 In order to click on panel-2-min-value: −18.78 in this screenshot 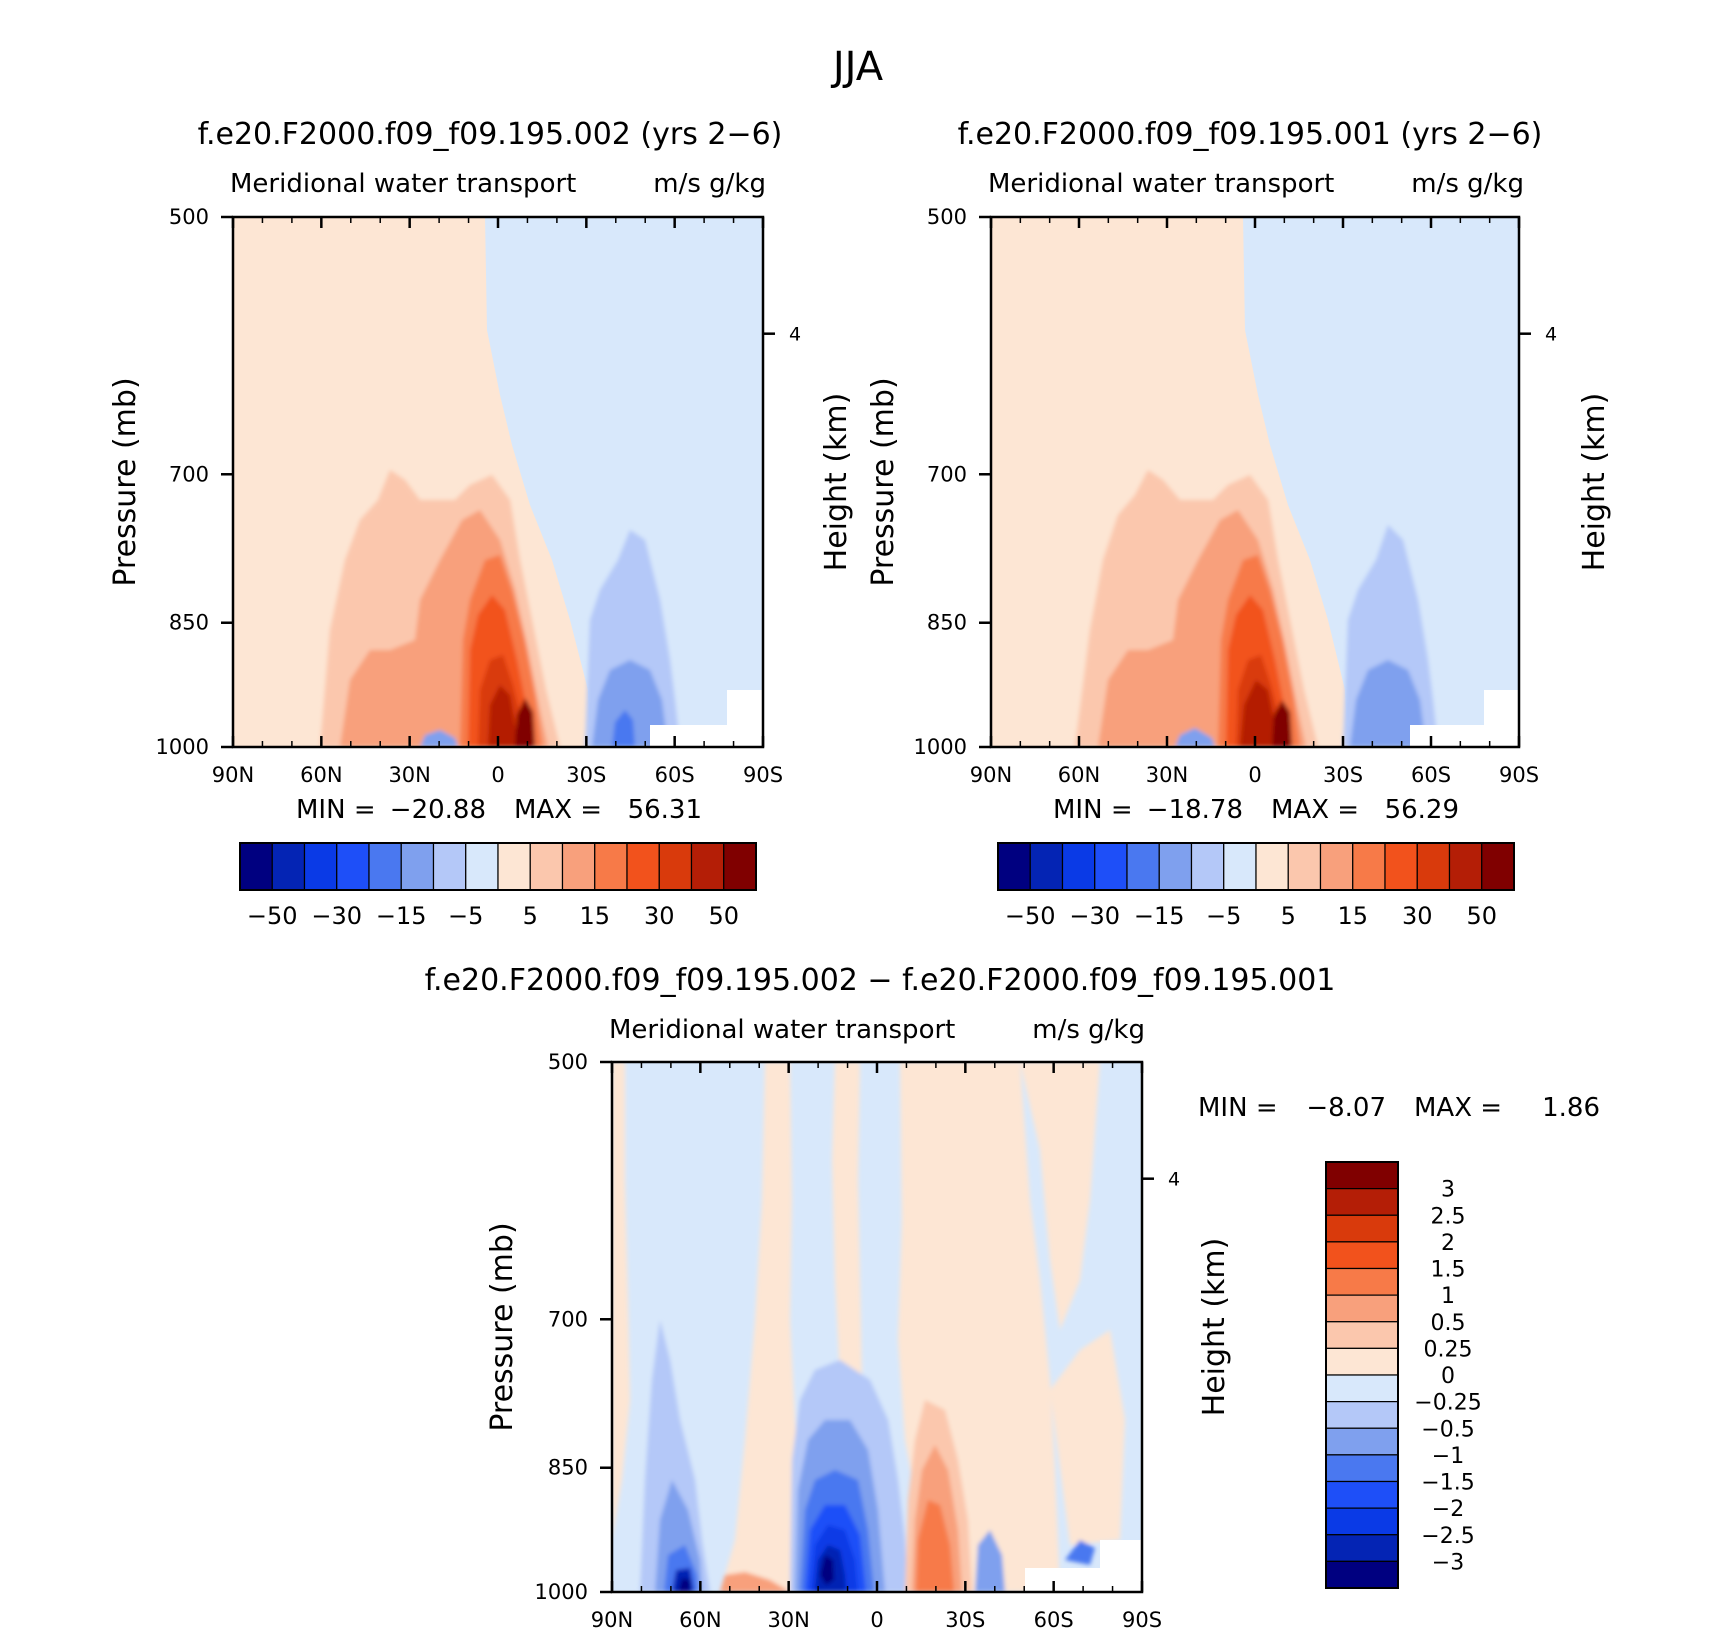, I will do `click(1195, 810)`.